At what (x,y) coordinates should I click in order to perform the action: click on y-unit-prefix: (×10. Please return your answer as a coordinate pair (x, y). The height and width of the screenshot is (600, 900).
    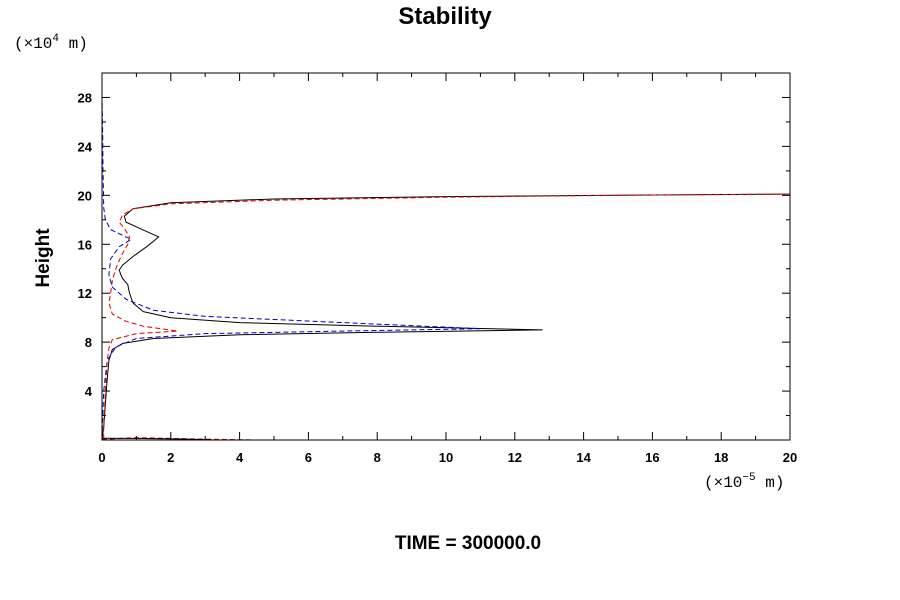
    Looking at the image, I should click on (33, 44).